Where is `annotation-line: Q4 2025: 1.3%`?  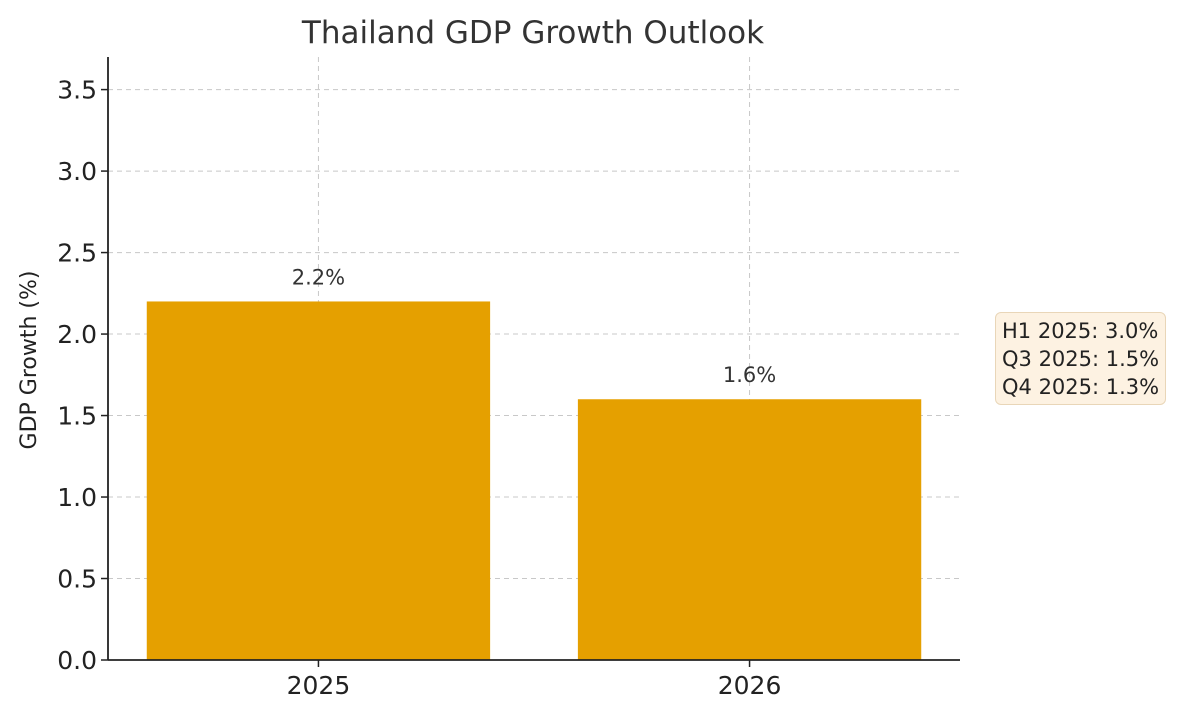
annotation-line: Q4 2025: 1.3% is located at coordinates (1081, 387).